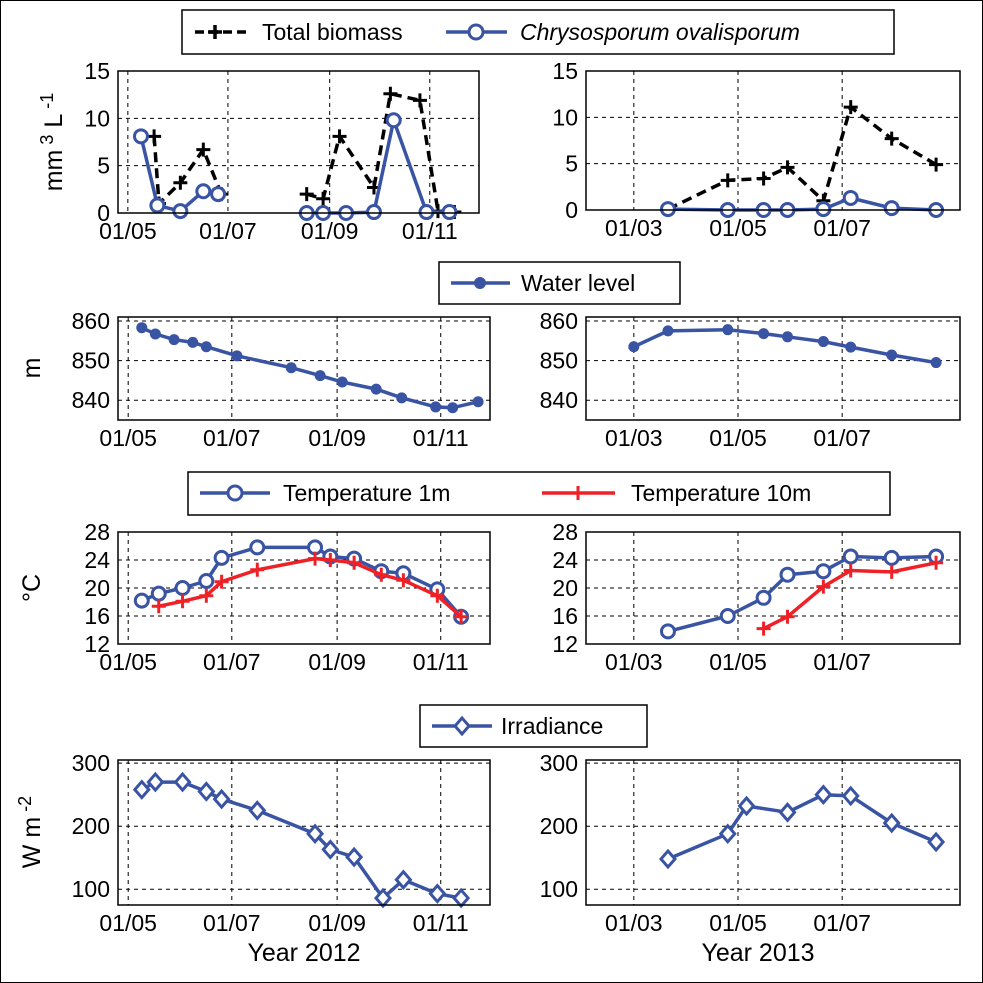 The height and width of the screenshot is (983, 983). What do you see at coordinates (578, 493) in the screenshot?
I see `plus-marker-icon` at bounding box center [578, 493].